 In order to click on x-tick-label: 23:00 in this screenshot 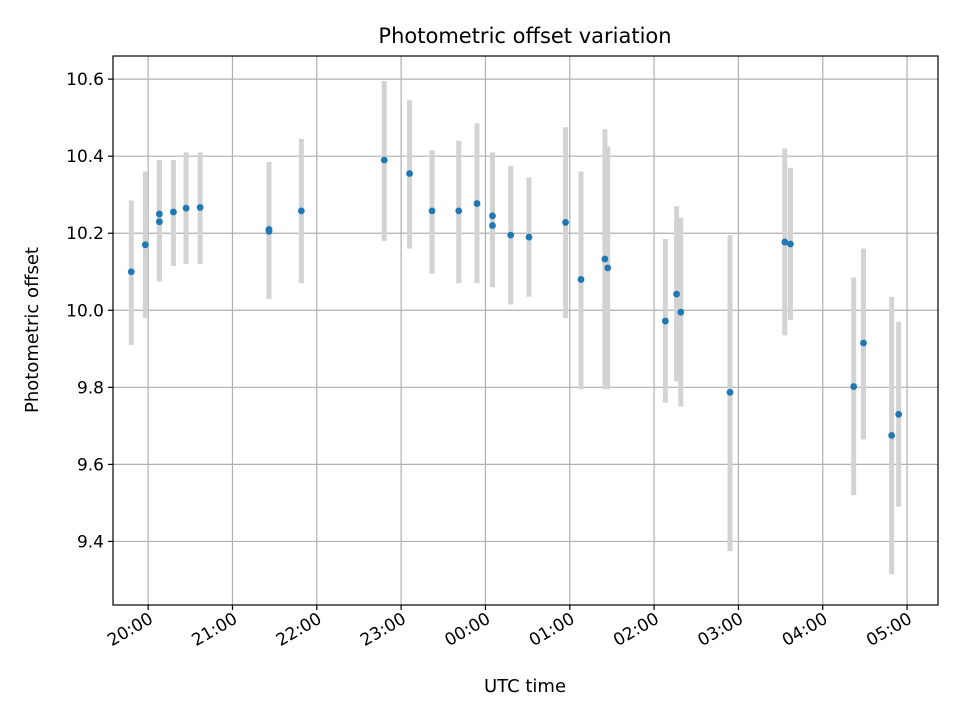, I will do `click(383, 630)`.